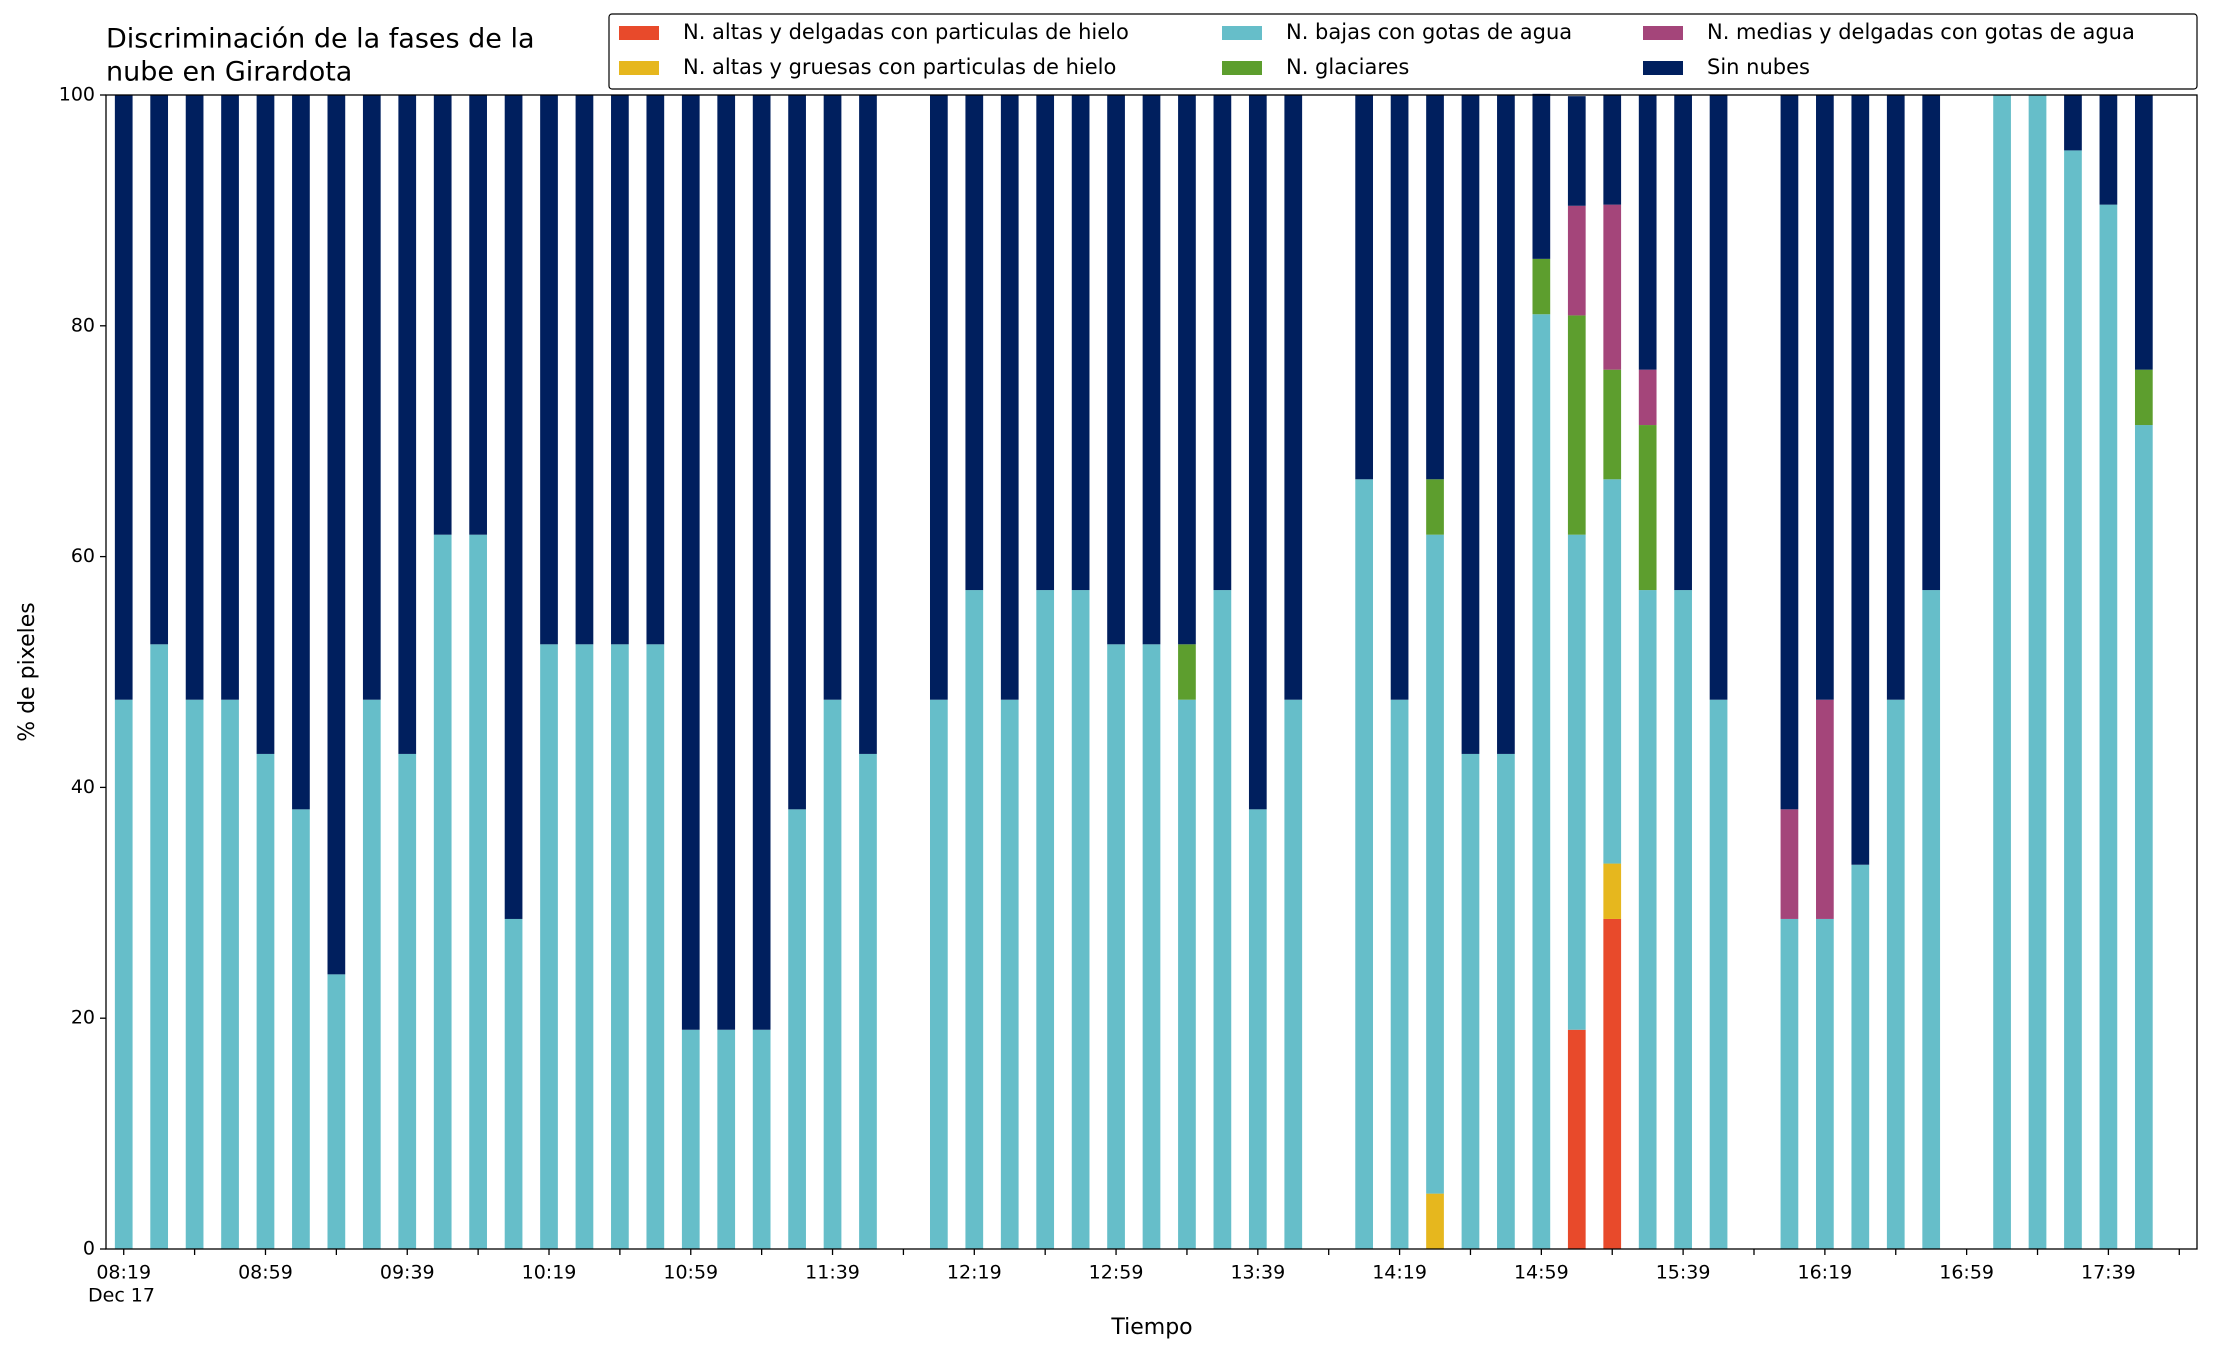 The image size is (2216, 1355). I want to click on x-tick-label: 14:19, so click(1399, 1273).